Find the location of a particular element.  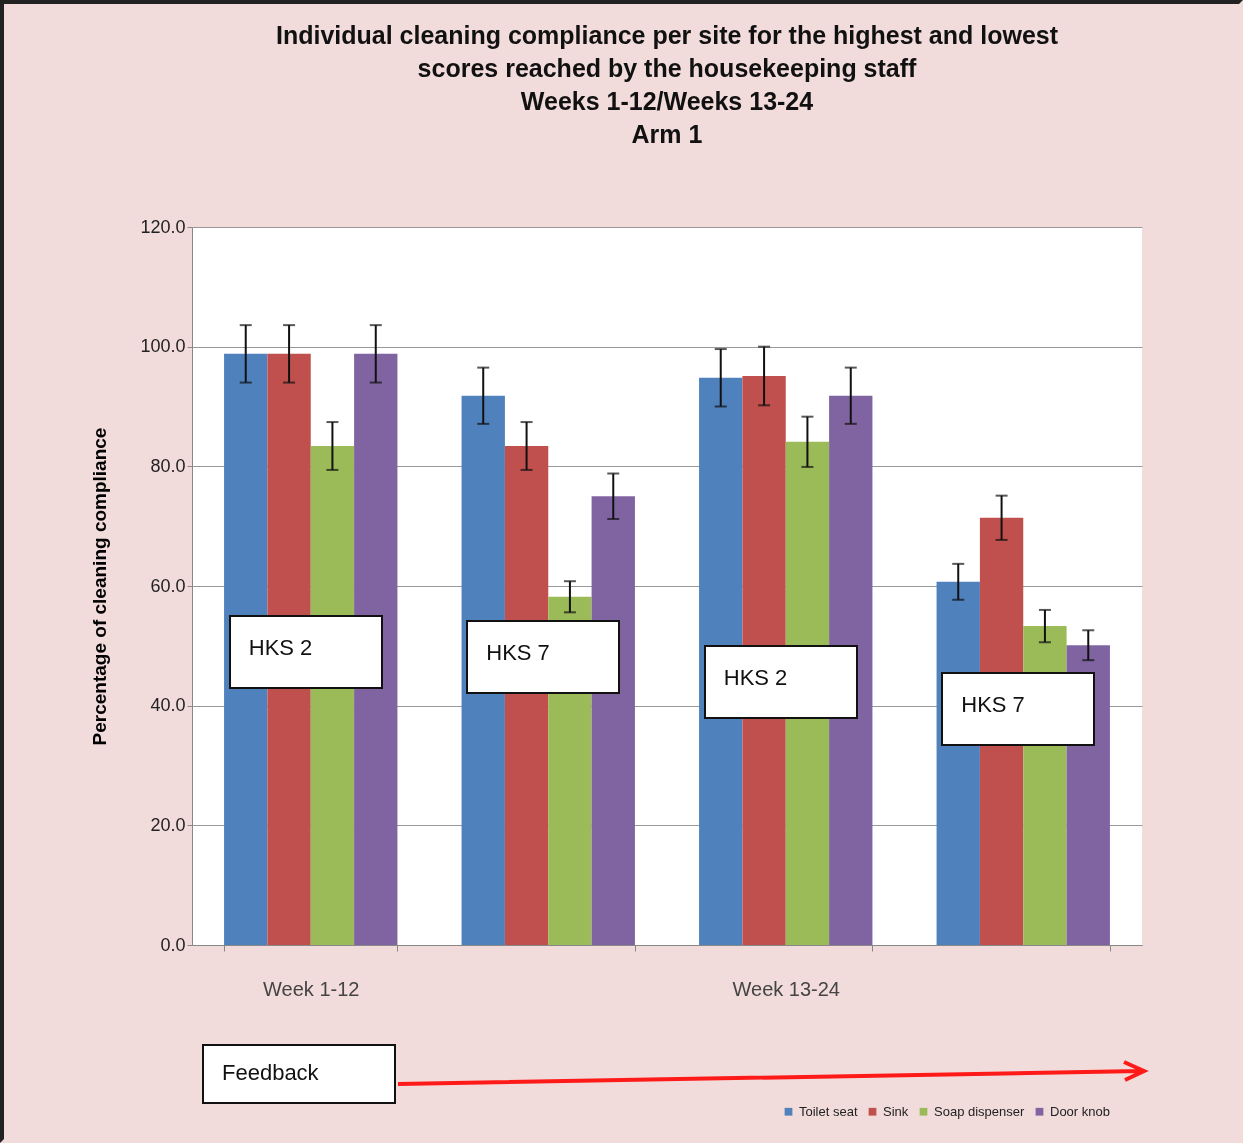

legend-label: Door knob is located at coordinates (1080, 1111).